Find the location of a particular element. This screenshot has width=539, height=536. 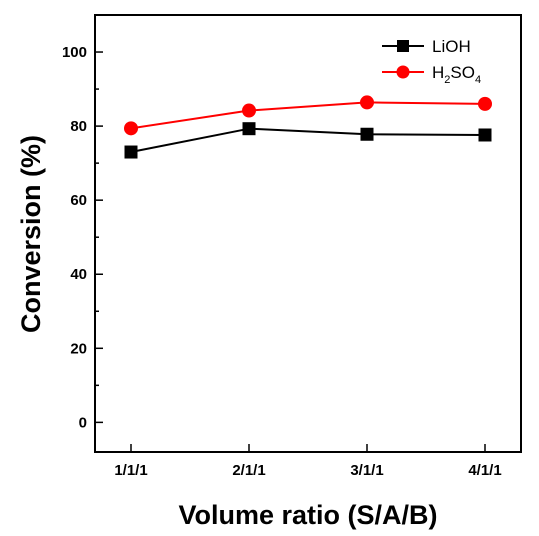

legend-label-h2so4: H2SO4 is located at coordinates (456, 74).